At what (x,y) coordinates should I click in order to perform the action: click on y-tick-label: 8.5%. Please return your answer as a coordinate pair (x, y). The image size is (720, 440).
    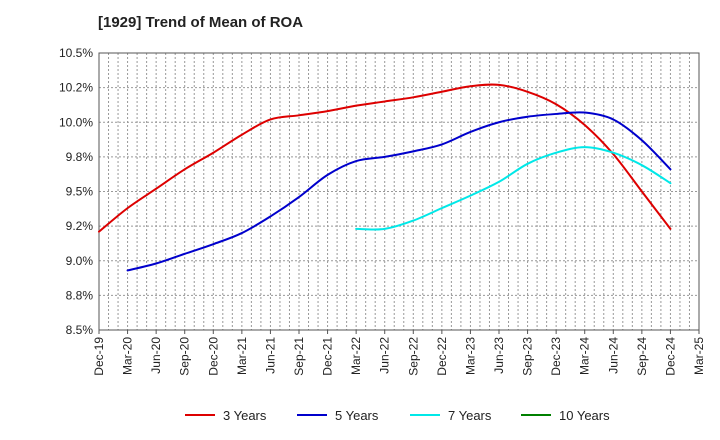
    Looking at the image, I should click on (80, 330).